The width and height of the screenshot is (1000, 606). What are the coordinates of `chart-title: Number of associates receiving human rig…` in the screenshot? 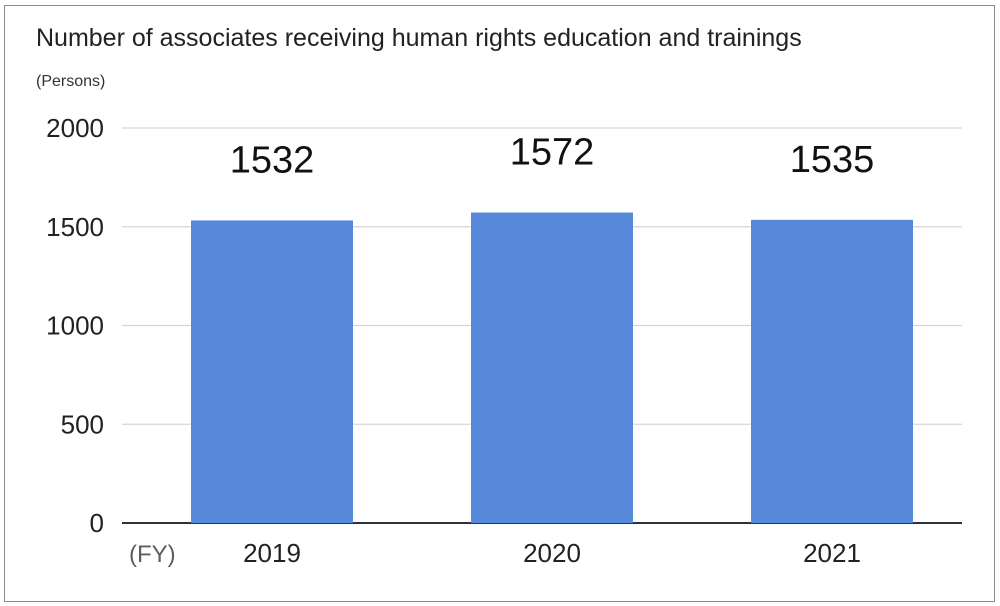 It's located at (419, 38).